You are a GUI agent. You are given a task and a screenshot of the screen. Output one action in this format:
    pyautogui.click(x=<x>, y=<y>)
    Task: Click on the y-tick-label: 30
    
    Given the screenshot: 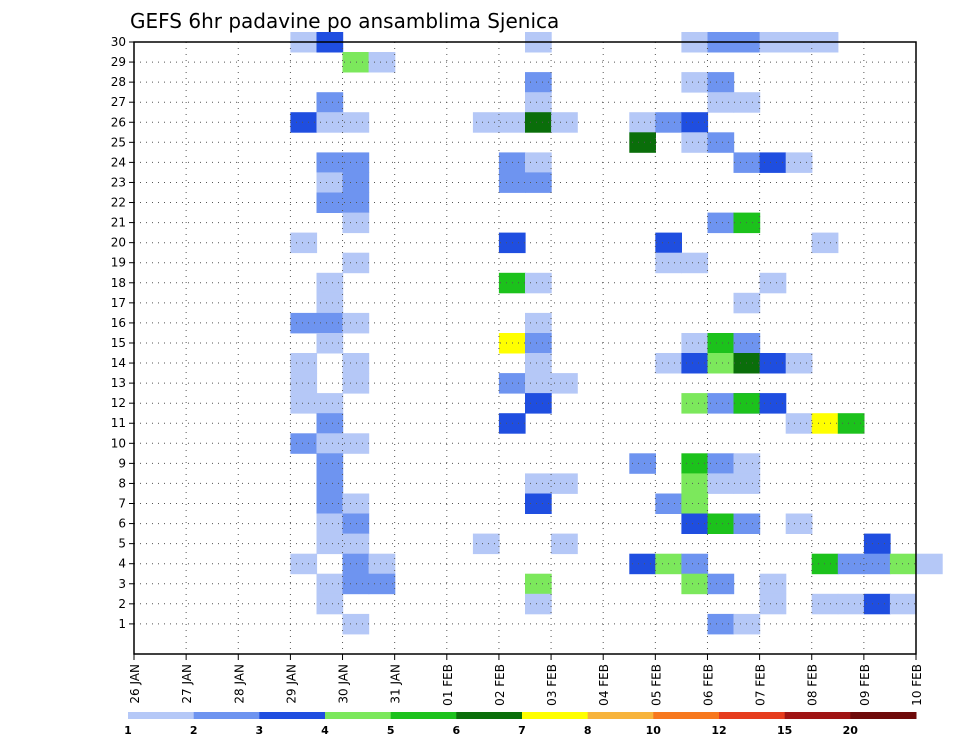 What is the action you would take?
    pyautogui.click(x=118, y=42)
    